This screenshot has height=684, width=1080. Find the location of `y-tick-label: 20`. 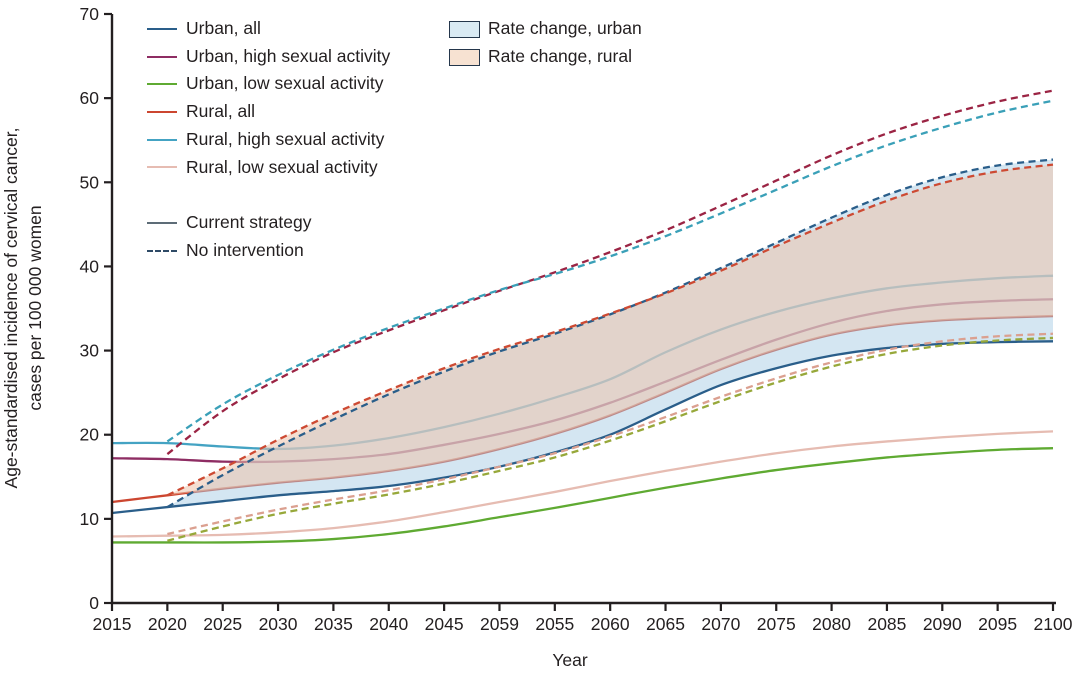

y-tick-label: 20 is located at coordinates (90, 435).